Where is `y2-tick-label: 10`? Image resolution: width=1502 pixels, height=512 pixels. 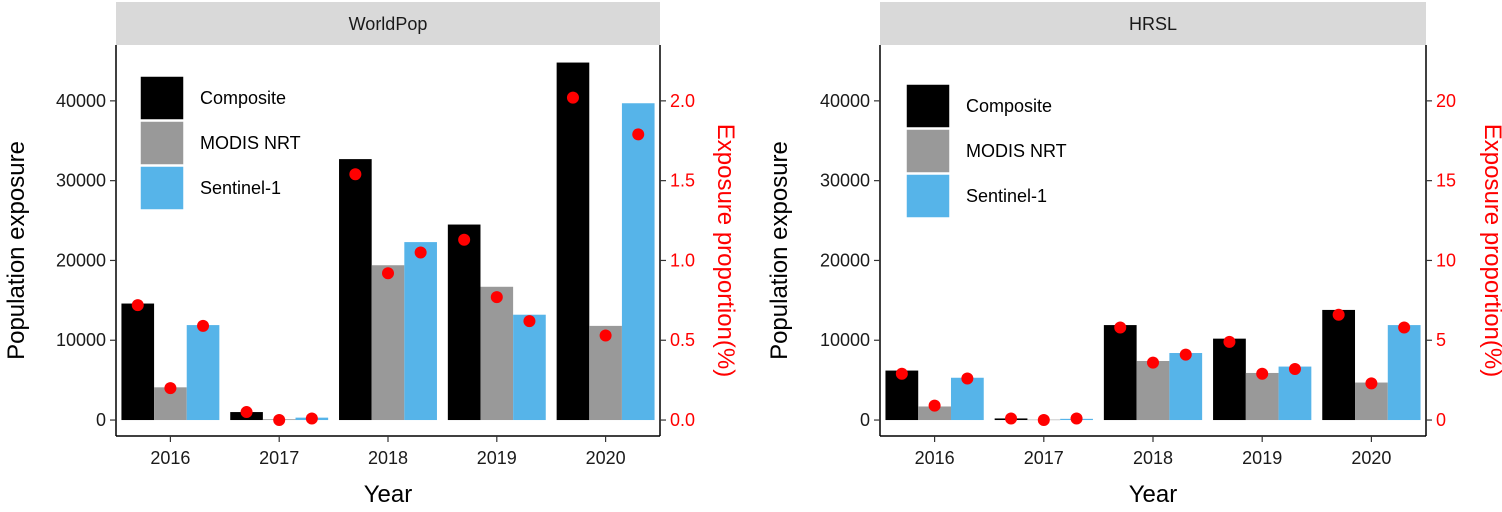 y2-tick-label: 10 is located at coordinates (1446, 260).